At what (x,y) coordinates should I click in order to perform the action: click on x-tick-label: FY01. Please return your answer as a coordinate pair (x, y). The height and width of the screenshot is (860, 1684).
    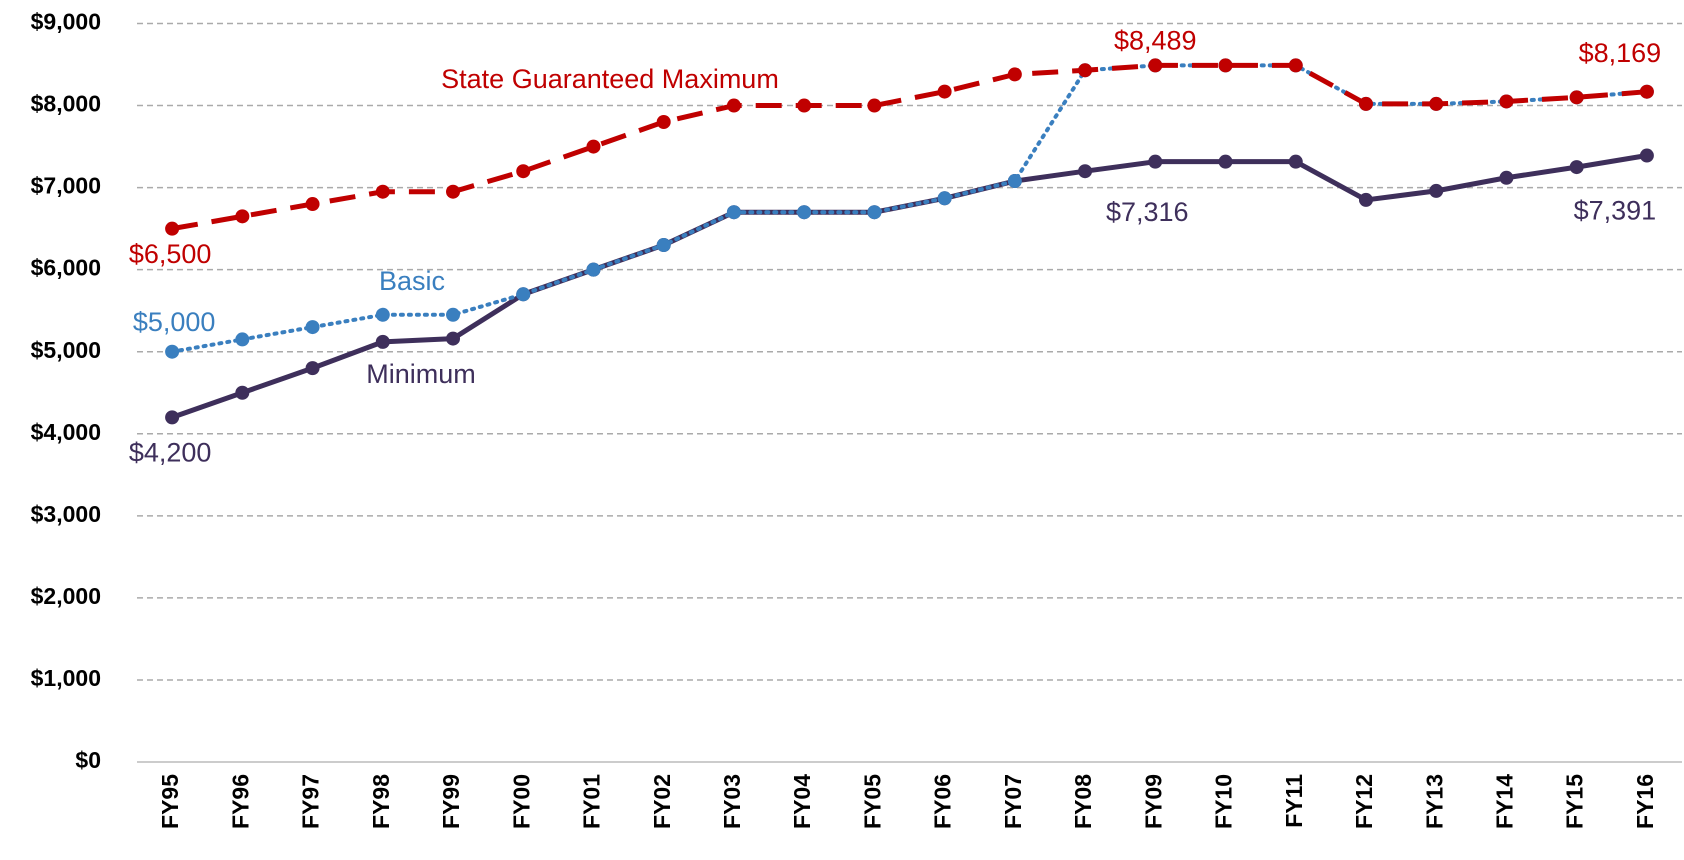
    Looking at the image, I should click on (592, 801).